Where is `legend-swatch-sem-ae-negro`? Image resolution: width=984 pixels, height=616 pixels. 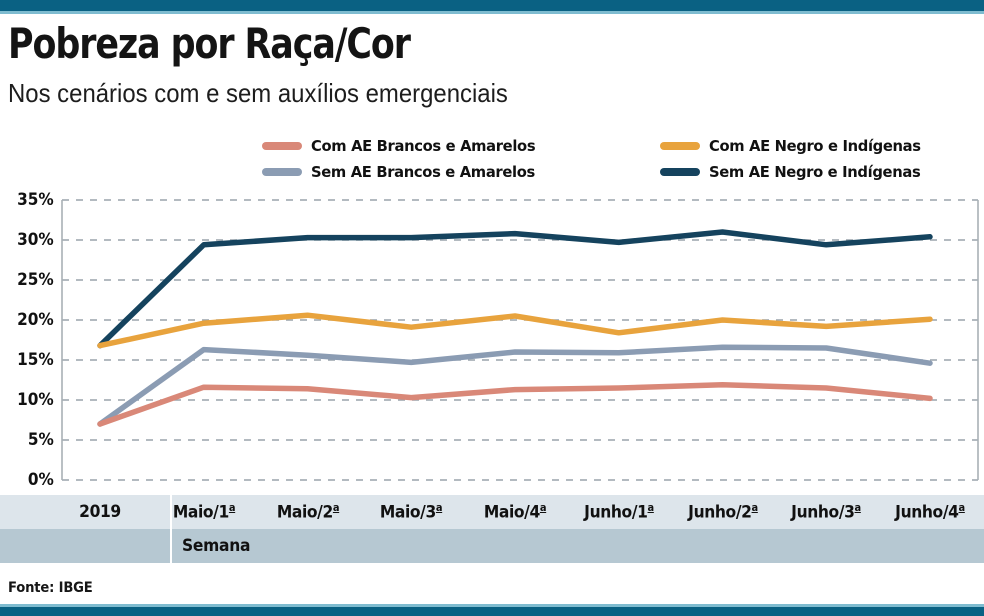 legend-swatch-sem-ae-negro is located at coordinates (680, 172).